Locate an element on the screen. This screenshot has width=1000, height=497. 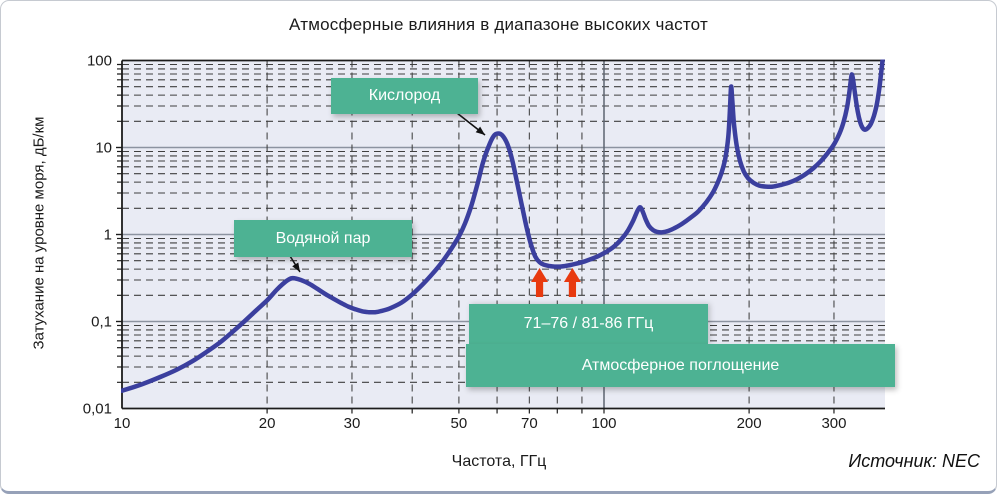
water-vapor-pointer-arrow-icon is located at coordinates (296, 267).